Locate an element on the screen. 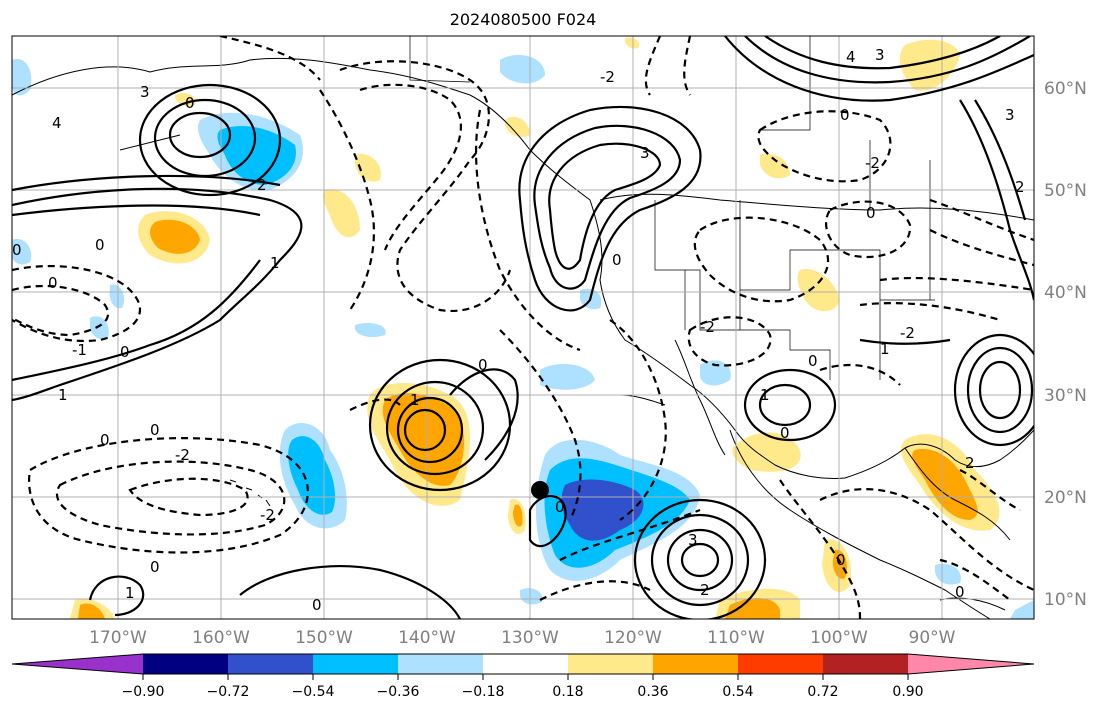  lon-tick-label: 170°W is located at coordinates (118, 638).